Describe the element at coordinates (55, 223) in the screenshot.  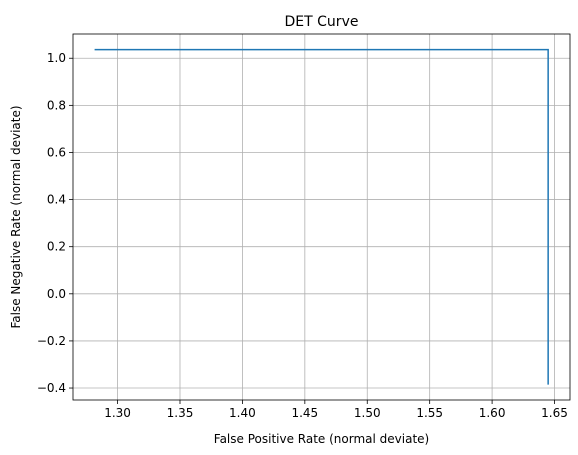
I see `y-axis-ticks: −0.4 −0.2 0.0 0.2 0.4 0.6 0.8 1.0` at that location.